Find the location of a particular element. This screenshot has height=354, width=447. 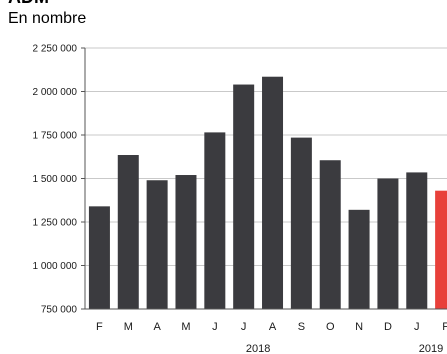

y-tick-label: 1 250 000 is located at coordinates (55, 223).